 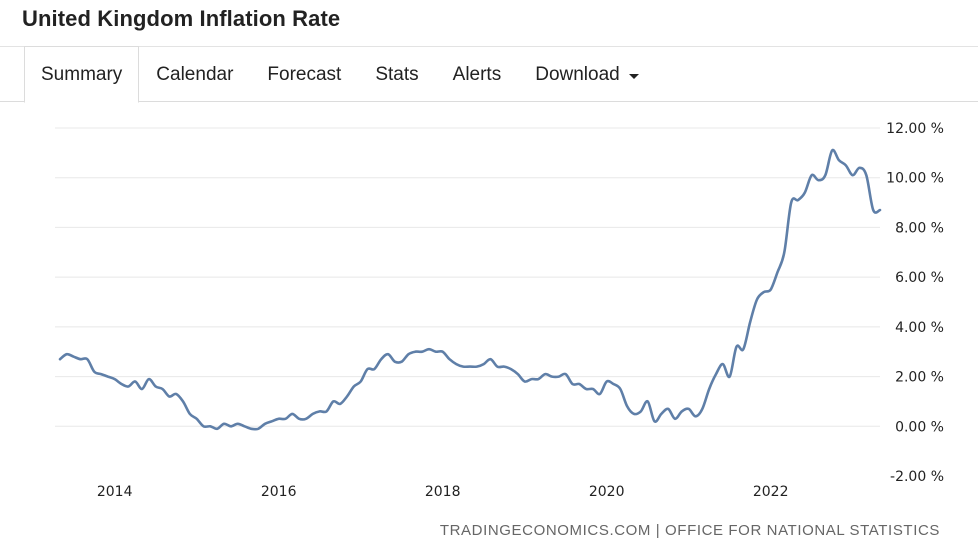 What do you see at coordinates (607, 492) in the screenshot?
I see `x-tick-label: 2020` at bounding box center [607, 492].